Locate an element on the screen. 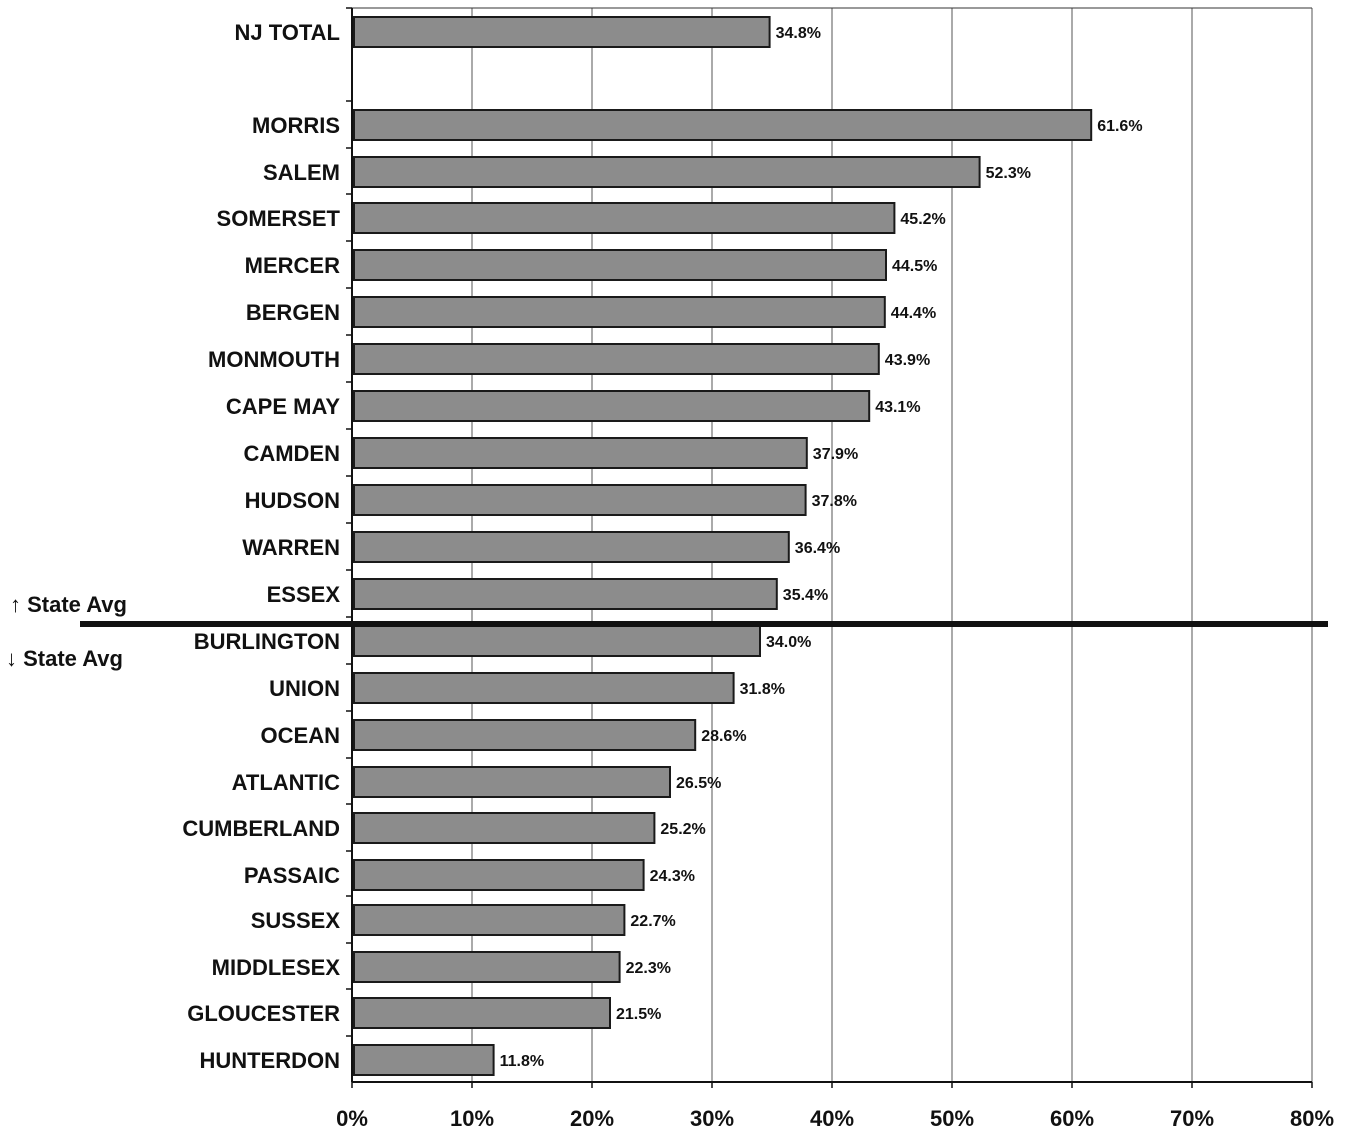  data-label: 37.8% is located at coordinates (834, 501).